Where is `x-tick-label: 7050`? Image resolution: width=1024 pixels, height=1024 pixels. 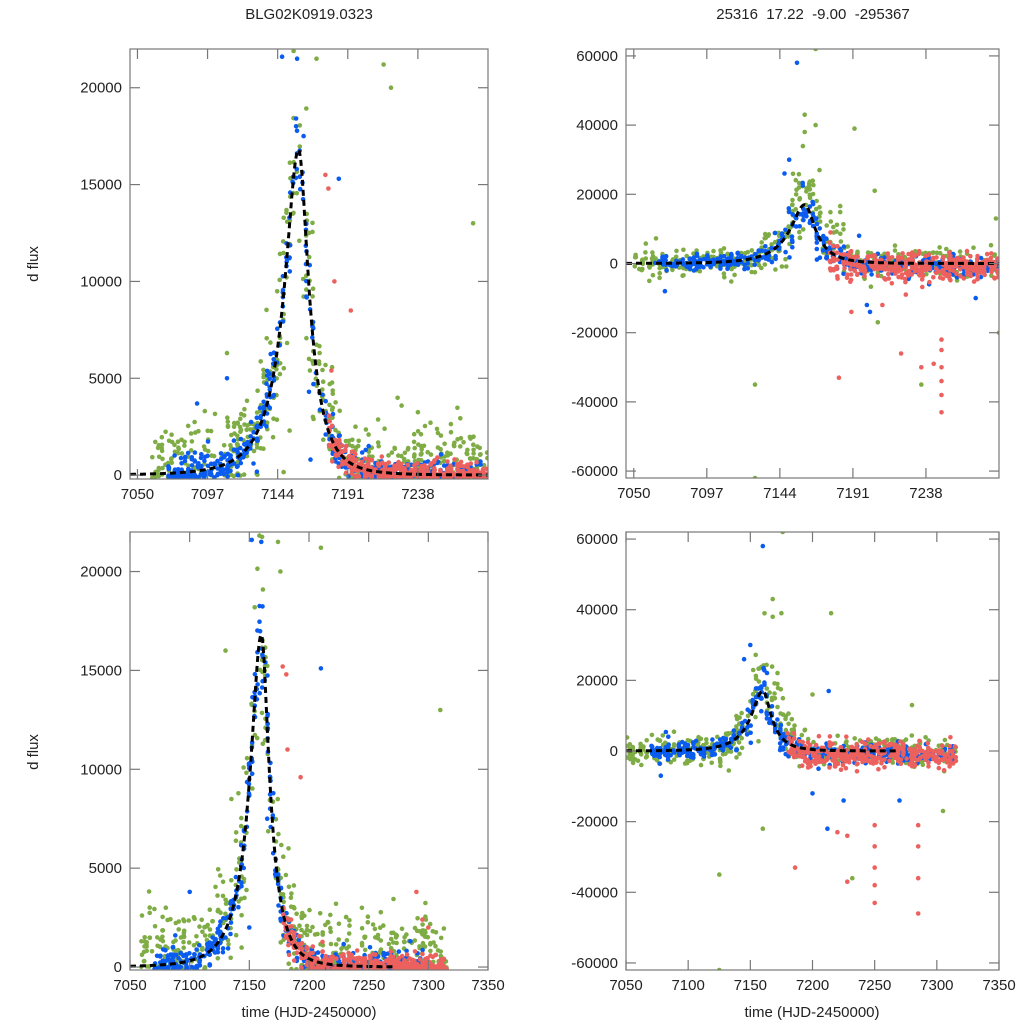 x-tick-label: 7050 is located at coordinates (129, 985).